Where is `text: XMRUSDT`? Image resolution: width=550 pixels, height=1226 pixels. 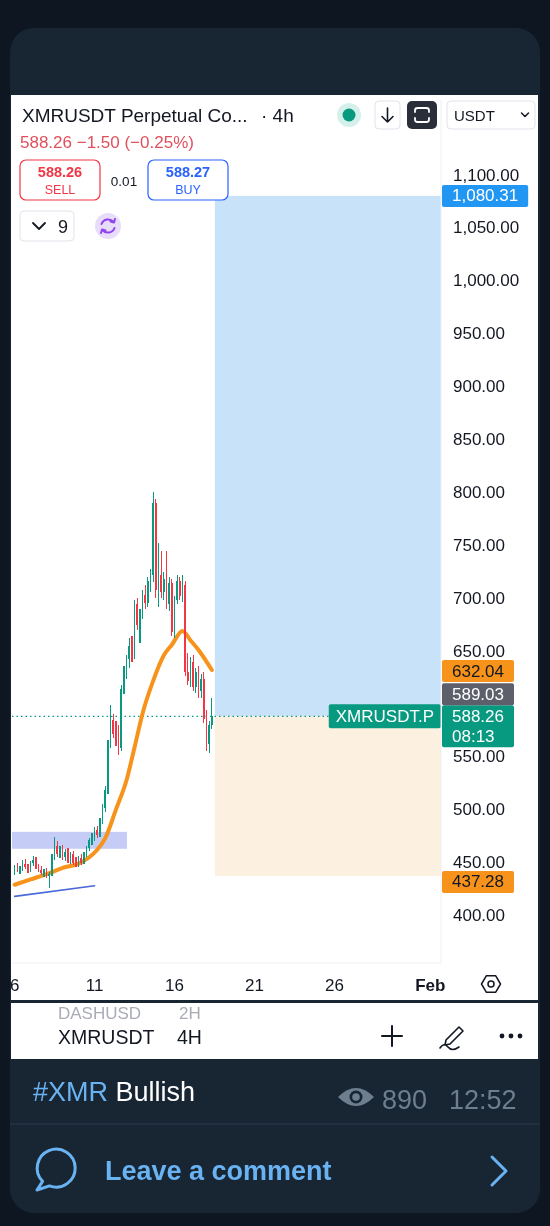 text: XMRUSDT is located at coordinates (106, 1037).